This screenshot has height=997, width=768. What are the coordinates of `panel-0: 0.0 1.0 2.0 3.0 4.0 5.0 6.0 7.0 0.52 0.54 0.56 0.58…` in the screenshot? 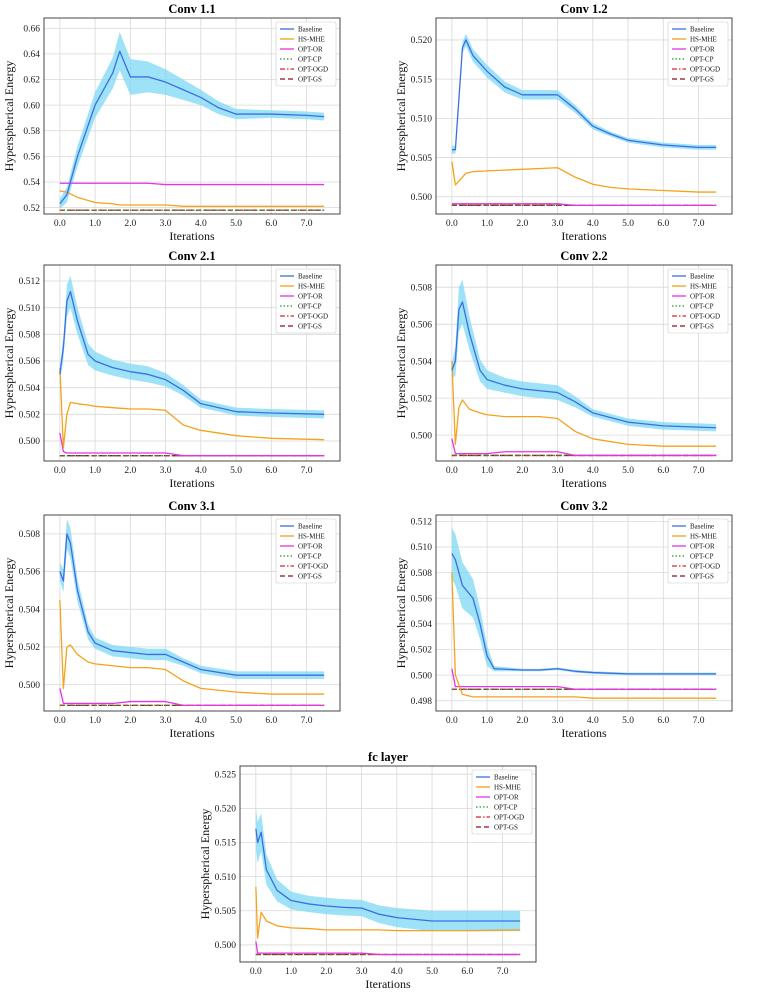 It's located at (171, 122).